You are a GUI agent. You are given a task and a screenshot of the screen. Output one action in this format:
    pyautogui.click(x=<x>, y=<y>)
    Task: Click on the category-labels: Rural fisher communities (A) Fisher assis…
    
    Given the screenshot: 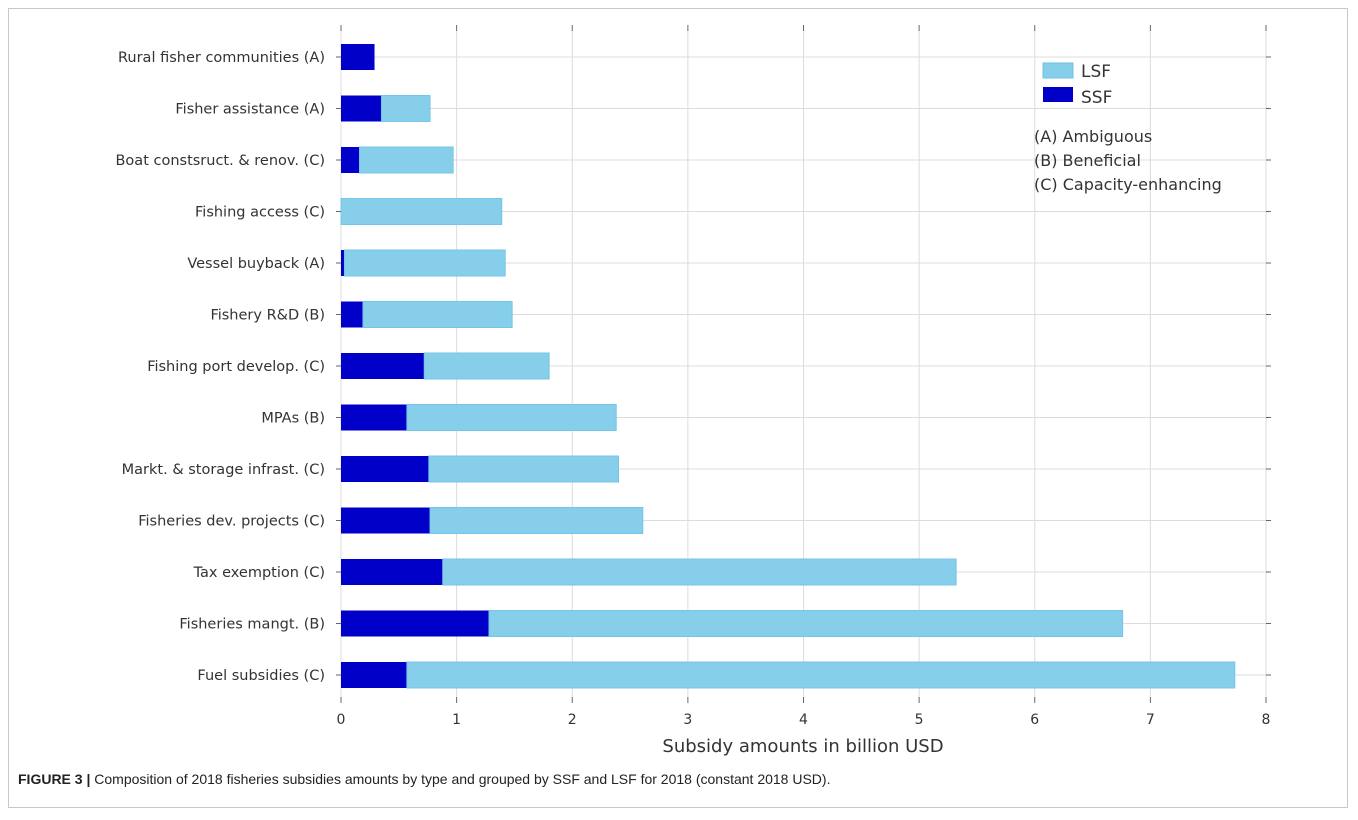 What is the action you would take?
    pyautogui.click(x=220, y=367)
    